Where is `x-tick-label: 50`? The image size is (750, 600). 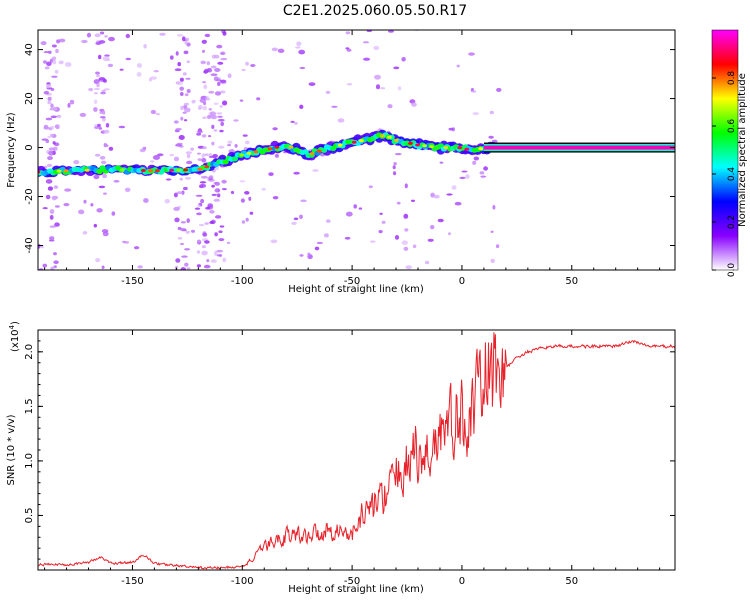 x-tick-label: 50 is located at coordinates (571, 281).